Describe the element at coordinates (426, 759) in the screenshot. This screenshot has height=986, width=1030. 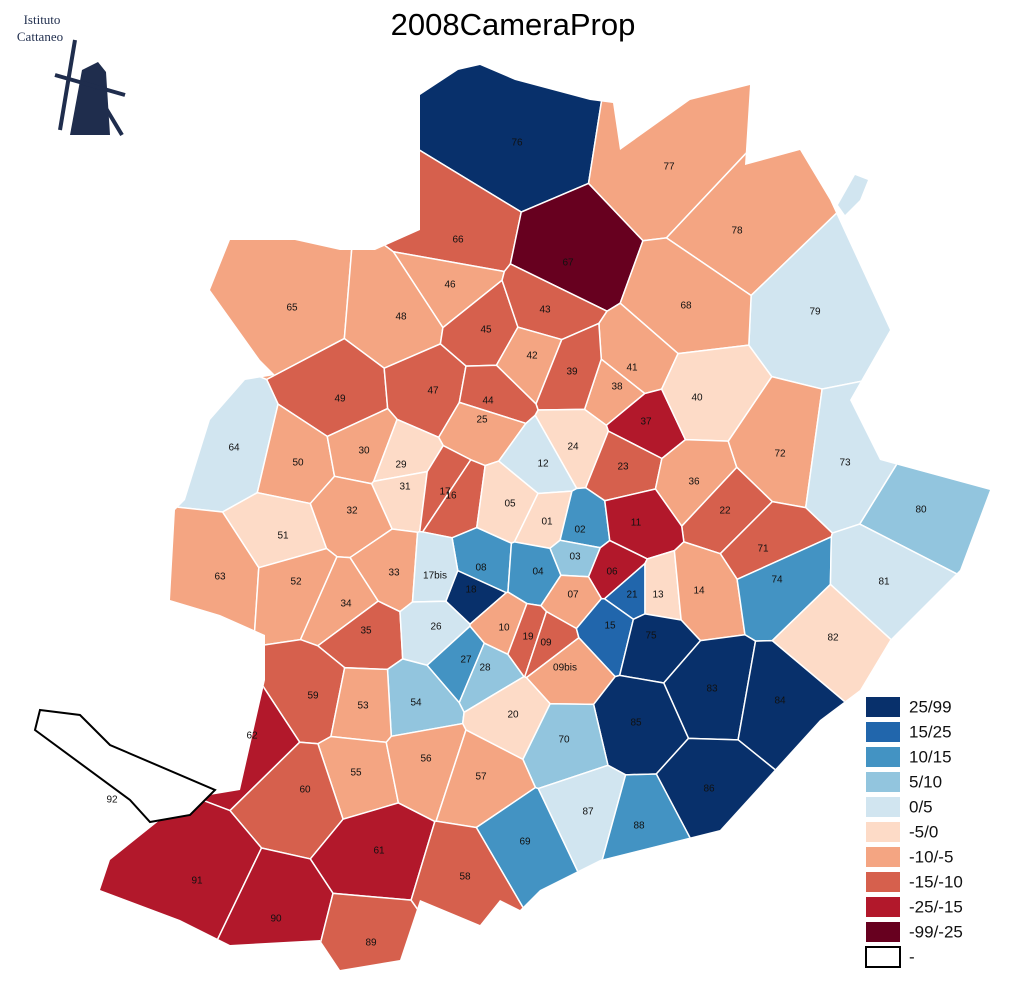
I see `region-label: 56` at that location.